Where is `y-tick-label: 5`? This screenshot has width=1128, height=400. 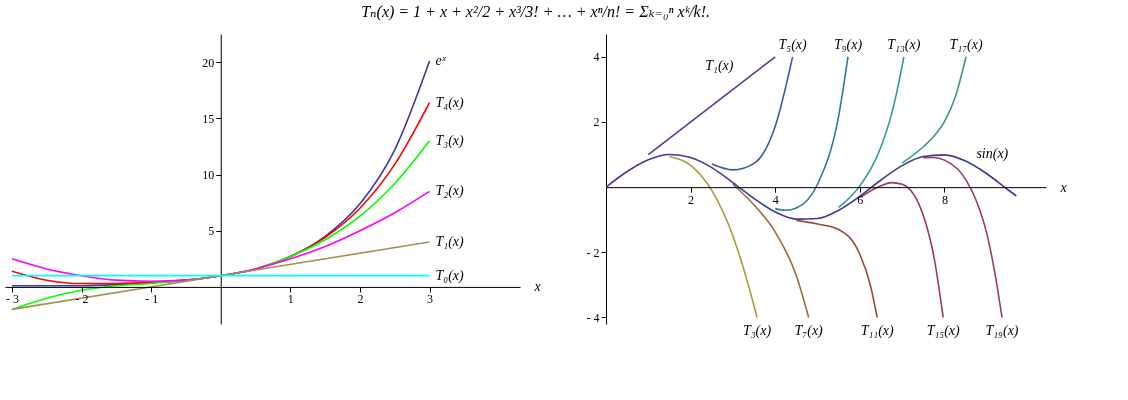 y-tick-label: 5 is located at coordinates (211, 231).